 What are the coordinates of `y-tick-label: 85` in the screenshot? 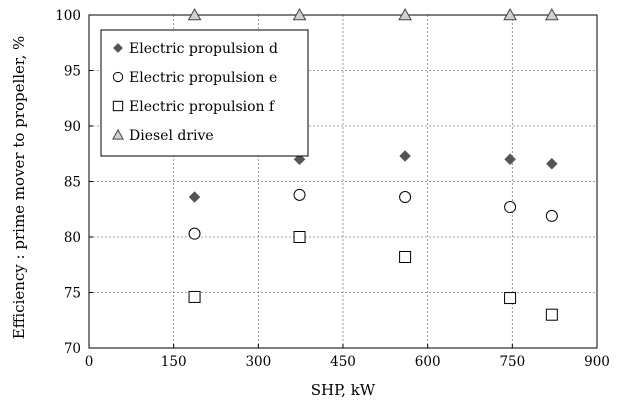 It's located at (72, 183).